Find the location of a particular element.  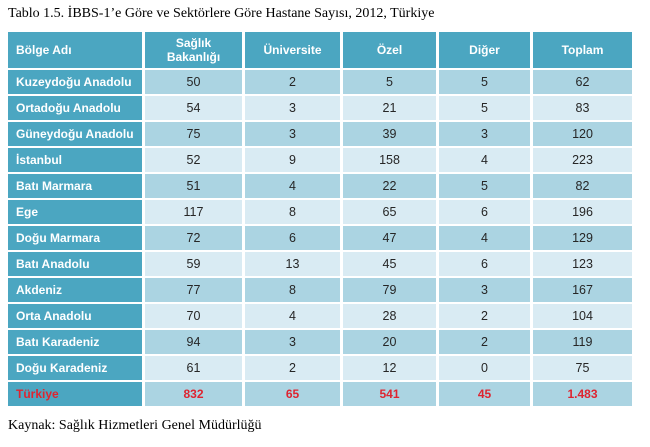

column-header: Üniversite is located at coordinates (292, 50).